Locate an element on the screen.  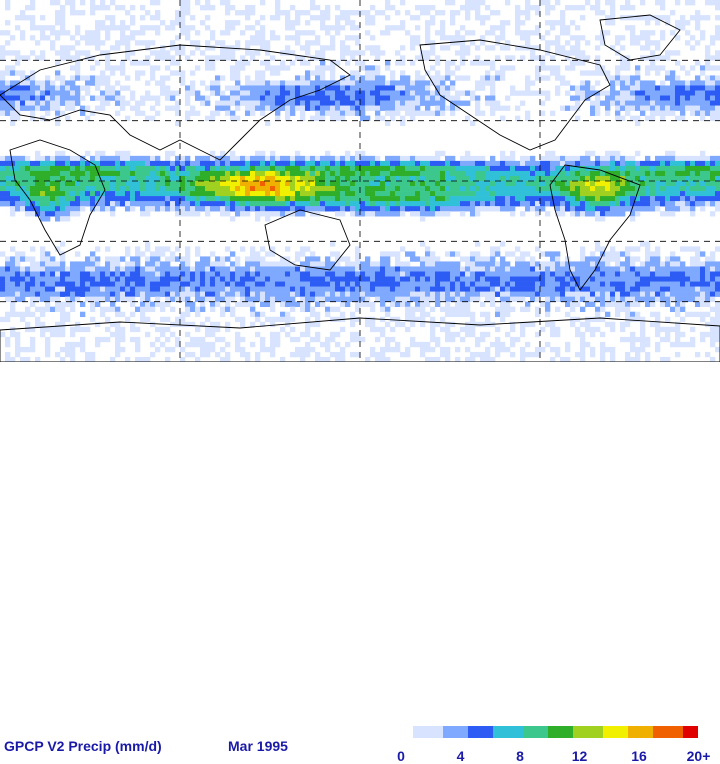
colorbar is located at coordinates (548, 732).